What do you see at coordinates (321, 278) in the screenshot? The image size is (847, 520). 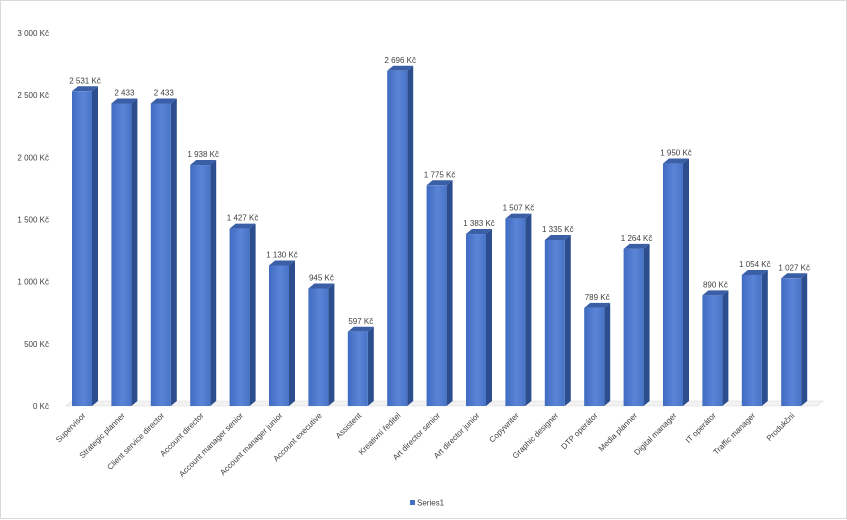 I see `data-label: 945 Kč` at bounding box center [321, 278].